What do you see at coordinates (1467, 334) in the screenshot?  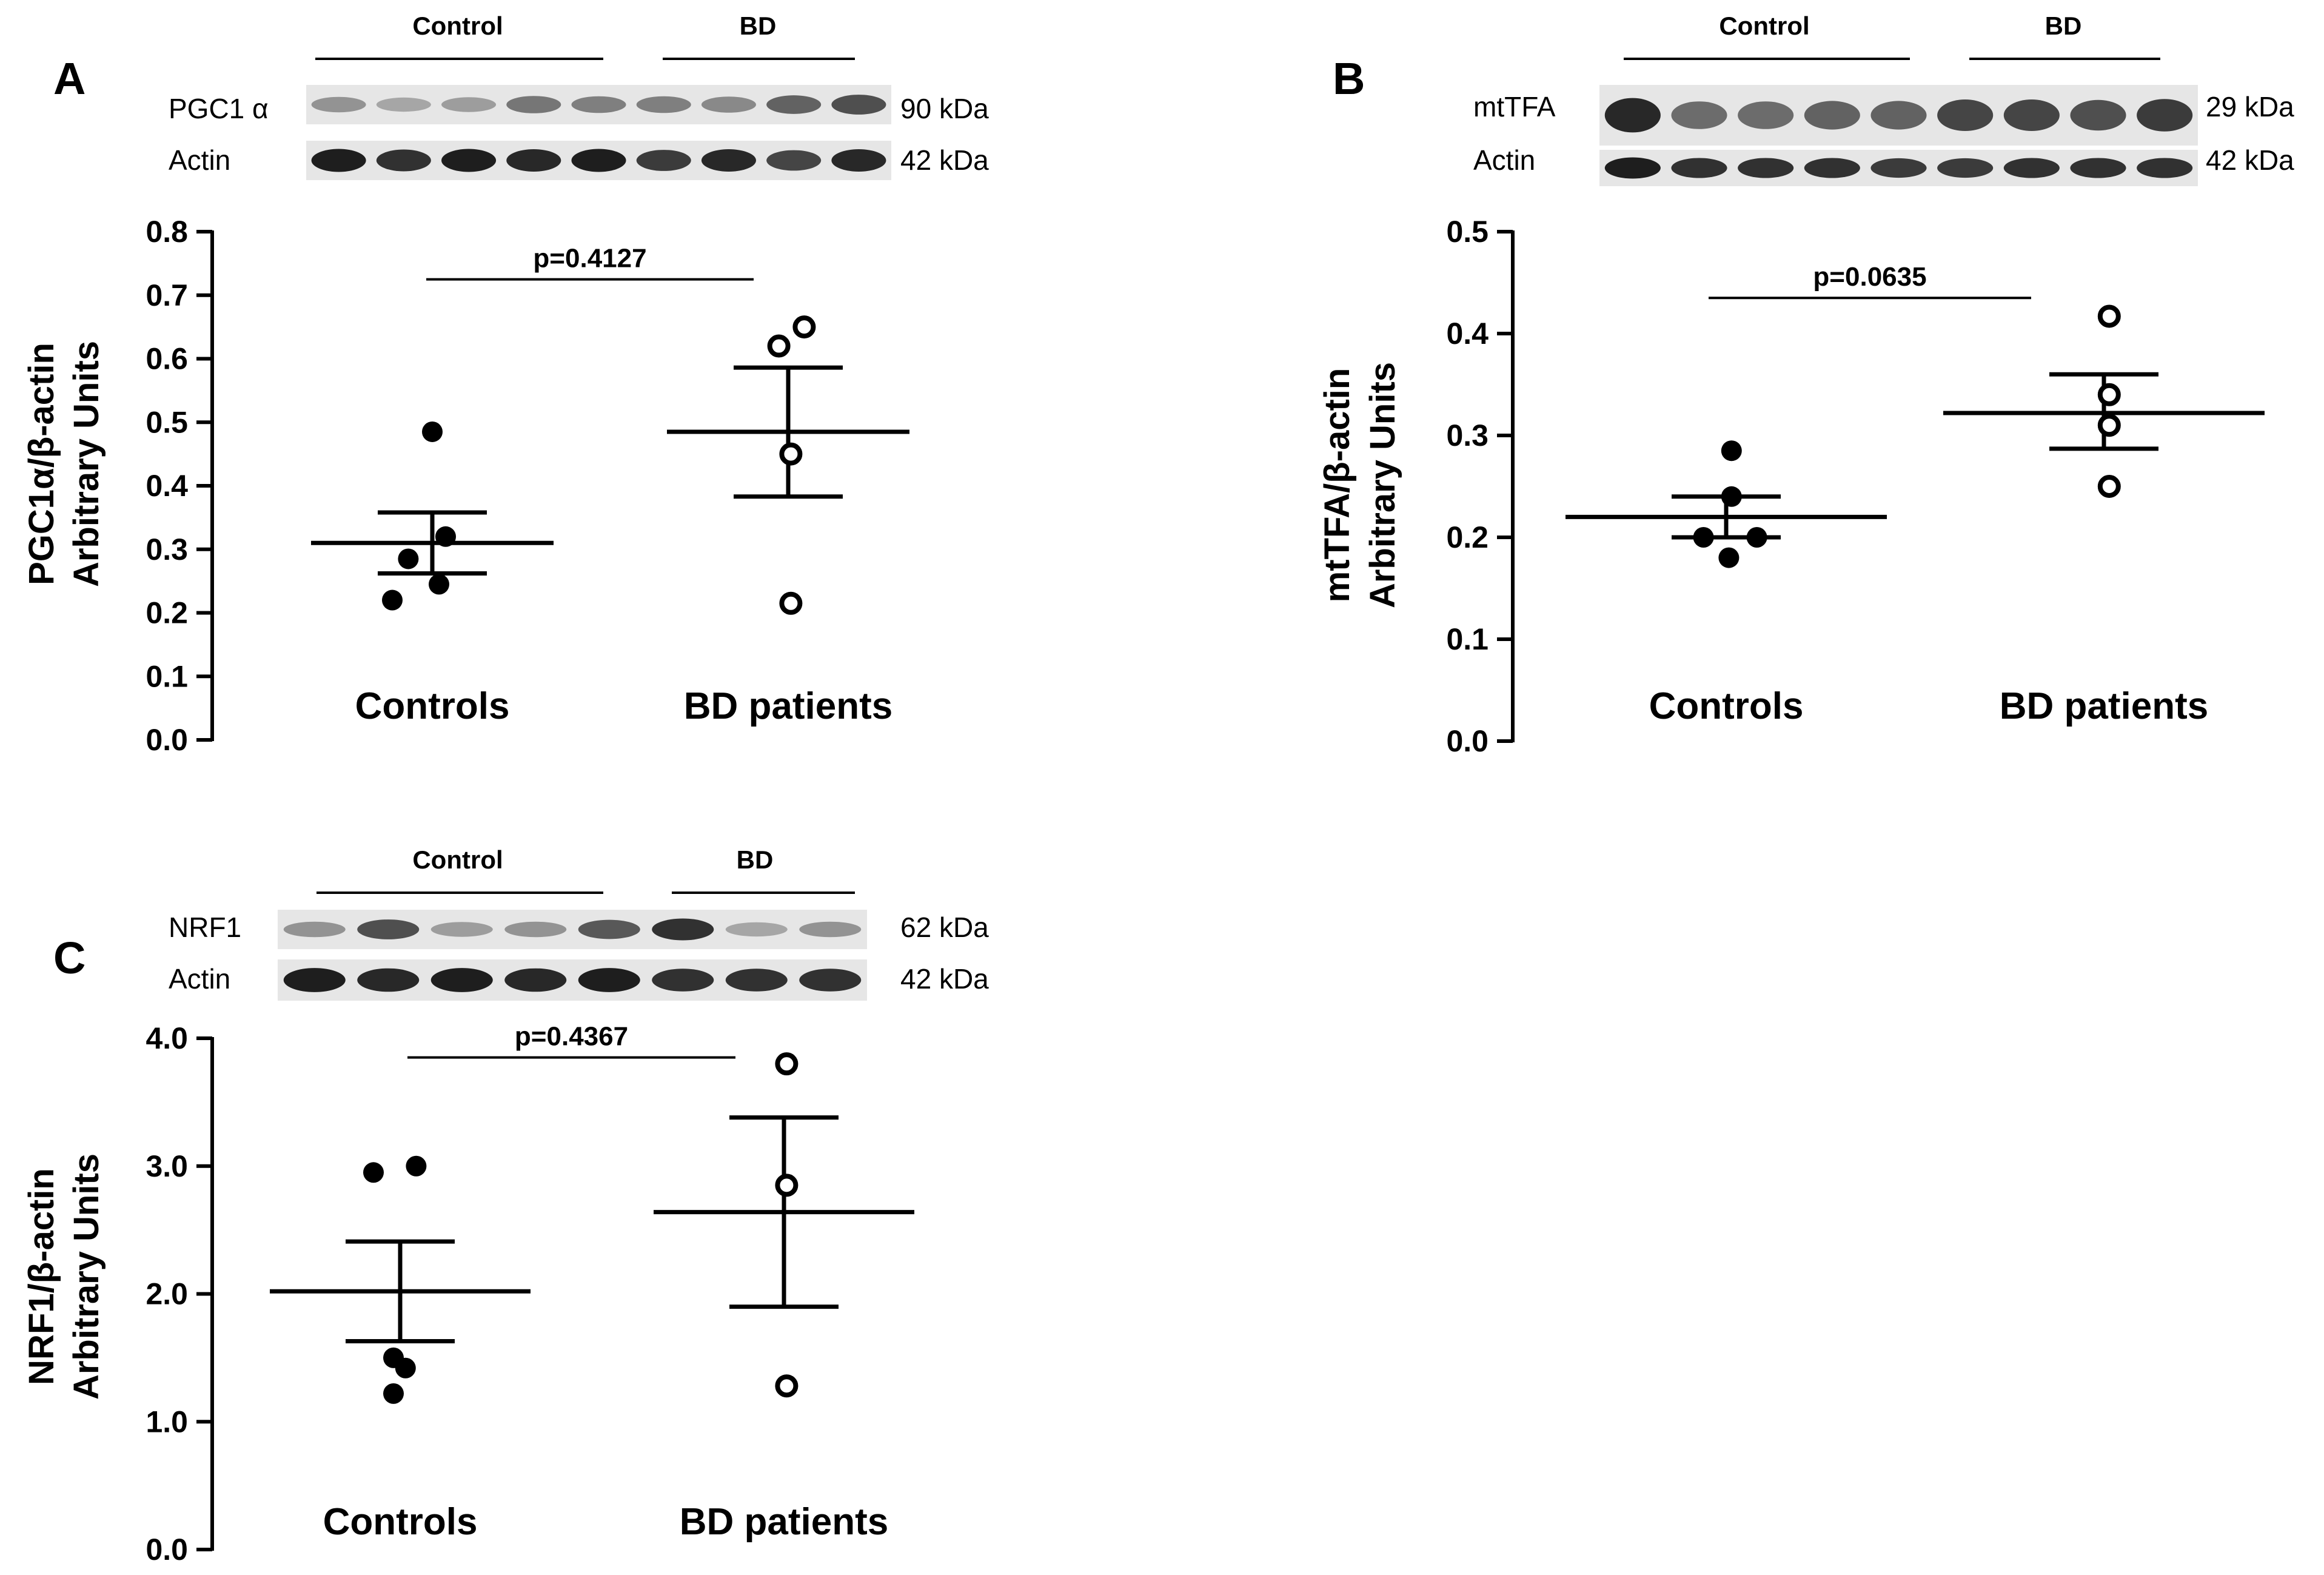 I see `panel-b-y-tick-label: 0.4` at bounding box center [1467, 334].